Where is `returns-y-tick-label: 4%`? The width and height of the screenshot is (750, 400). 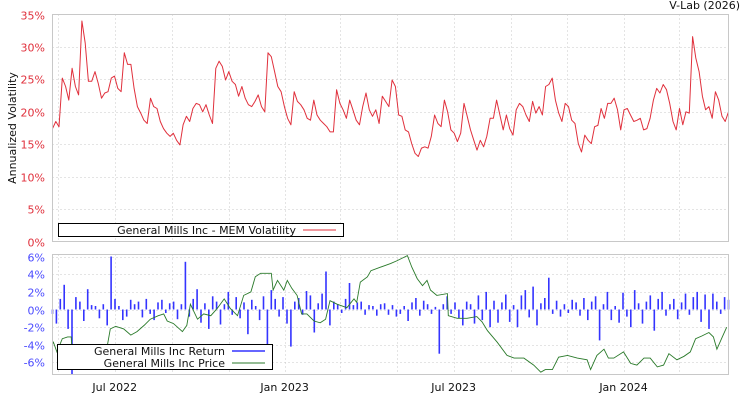 returns-y-tick-label: 4% is located at coordinates (36, 275).